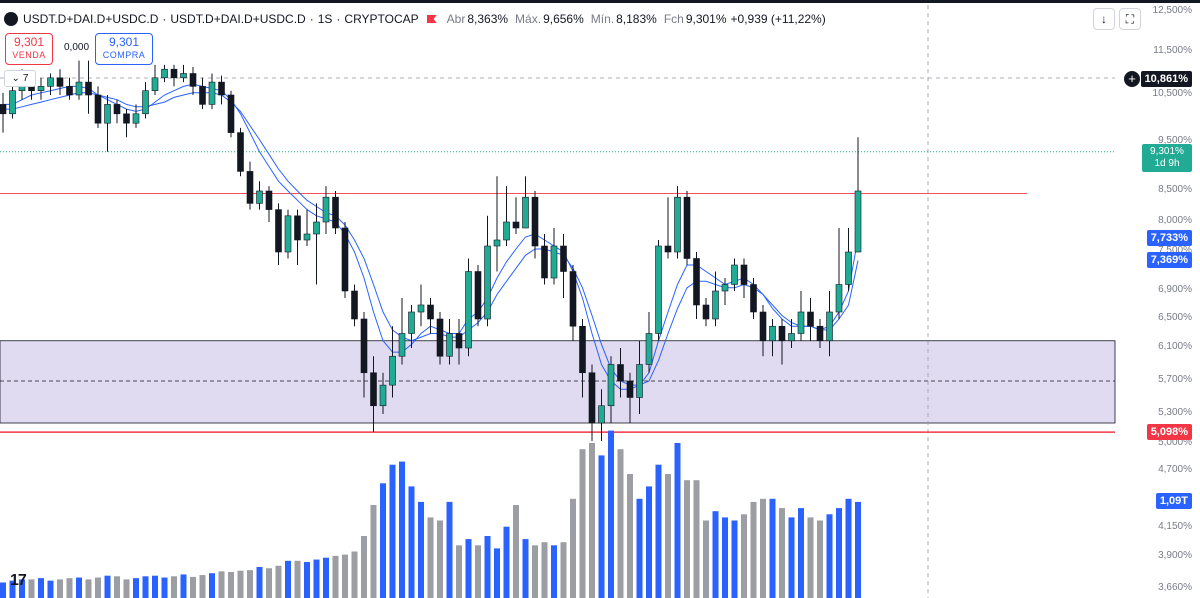 This screenshot has height=598, width=1200. Describe the element at coordinates (29, 42) in the screenshot. I see `sell-price: 9,301` at that location.